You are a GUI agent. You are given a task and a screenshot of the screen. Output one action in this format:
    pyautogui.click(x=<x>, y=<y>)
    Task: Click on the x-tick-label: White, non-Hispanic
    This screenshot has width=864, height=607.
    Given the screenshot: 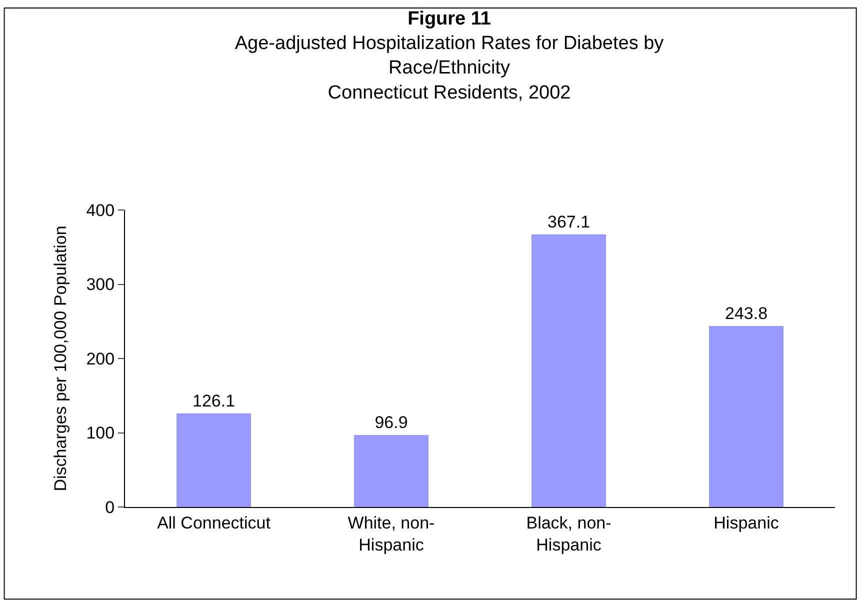 What is the action you would take?
    pyautogui.click(x=391, y=533)
    